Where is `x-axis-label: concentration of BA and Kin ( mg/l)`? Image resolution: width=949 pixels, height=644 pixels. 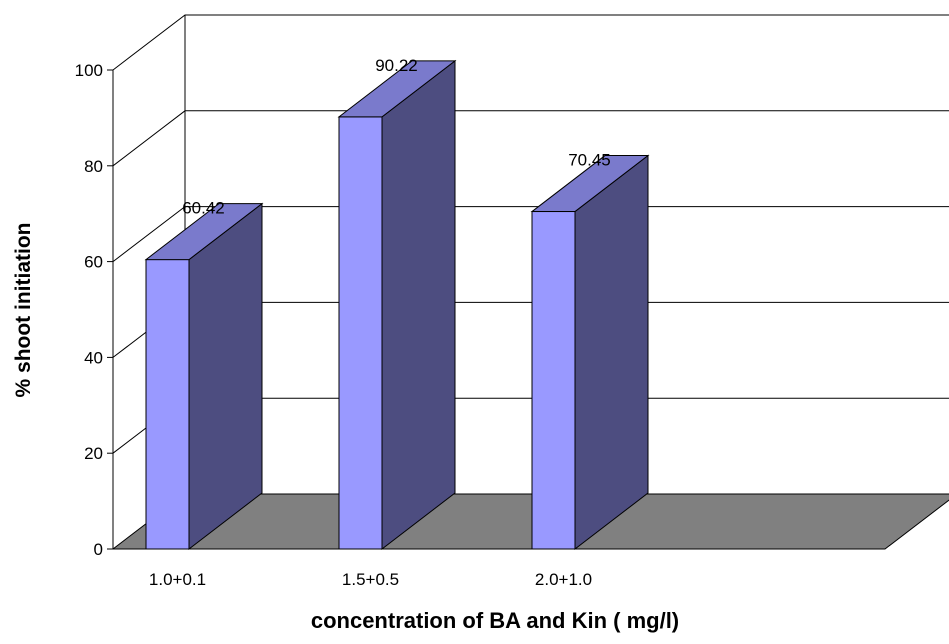
x-axis-label: concentration of BA and Kin ( mg/l) is located at coordinates (495, 620).